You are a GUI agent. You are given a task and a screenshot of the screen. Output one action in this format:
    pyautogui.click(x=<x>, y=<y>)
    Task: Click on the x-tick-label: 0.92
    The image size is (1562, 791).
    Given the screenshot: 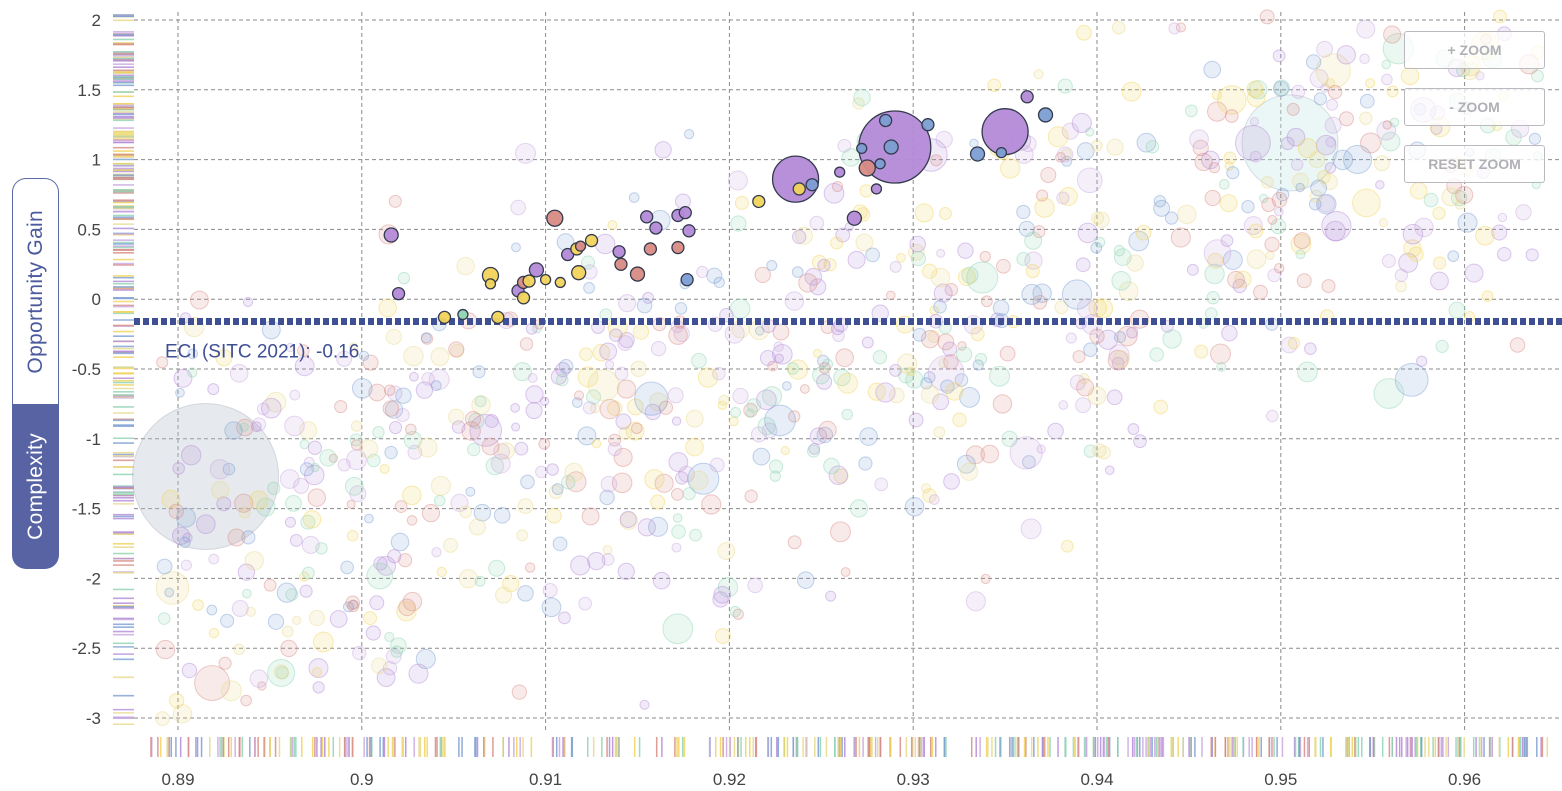 What is the action you would take?
    pyautogui.click(x=729, y=779)
    